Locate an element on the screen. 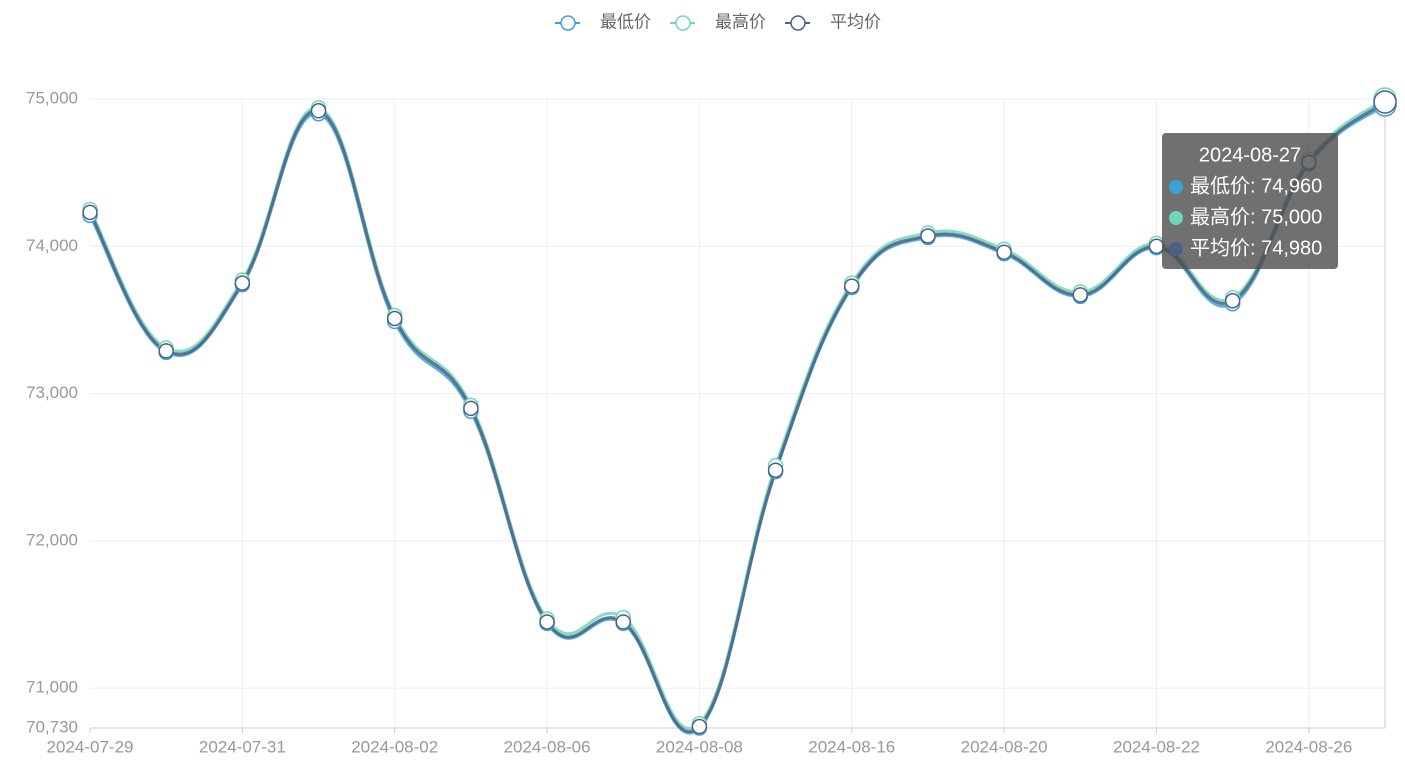  tooltip-box is located at coordinates (1250, 201).